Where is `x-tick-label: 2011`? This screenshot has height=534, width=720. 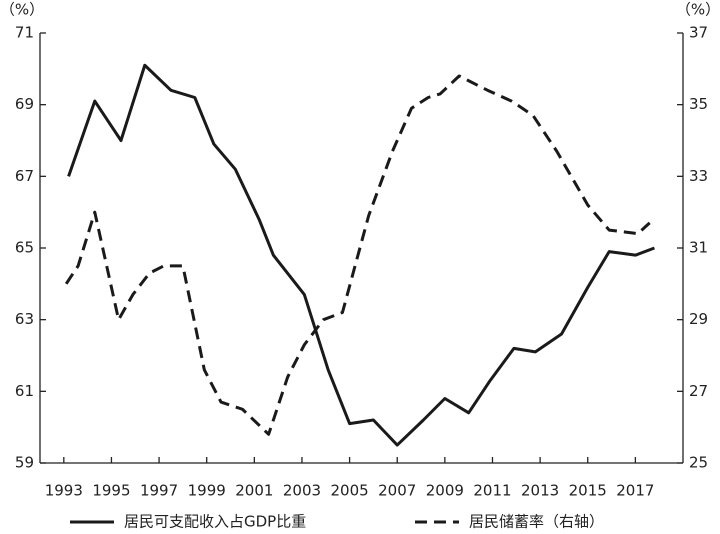 x-tick-label: 2011 is located at coordinates (492, 491).